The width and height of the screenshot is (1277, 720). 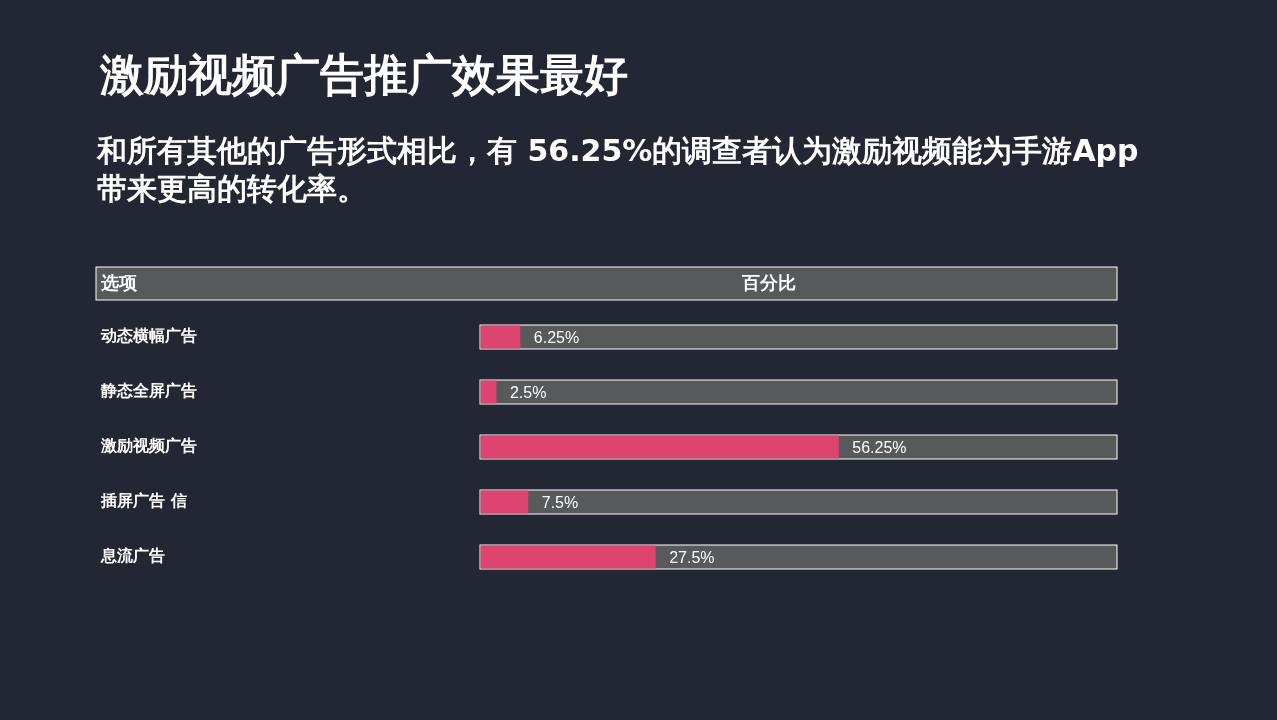 I want to click on data-label: 56.25%, so click(x=879, y=447).